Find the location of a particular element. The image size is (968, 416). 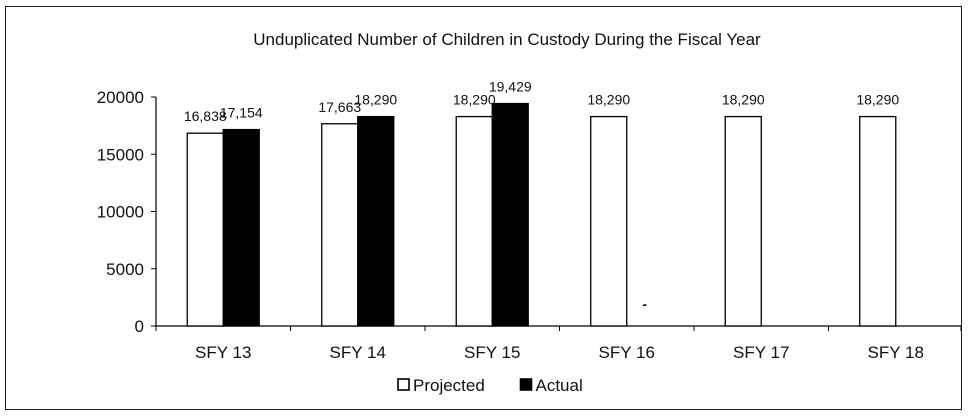

legend-swatch-projected is located at coordinates (403, 384).